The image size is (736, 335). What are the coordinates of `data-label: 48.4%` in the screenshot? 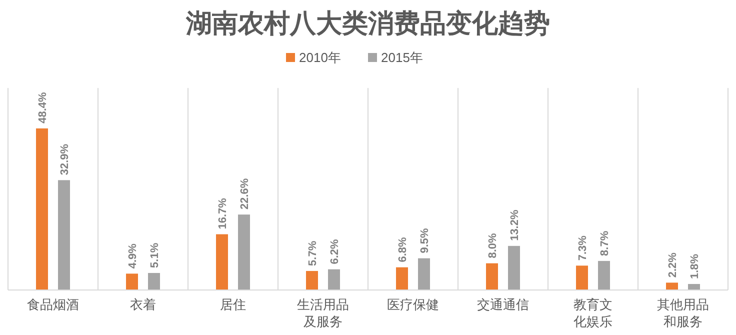 It's located at (43, 108).